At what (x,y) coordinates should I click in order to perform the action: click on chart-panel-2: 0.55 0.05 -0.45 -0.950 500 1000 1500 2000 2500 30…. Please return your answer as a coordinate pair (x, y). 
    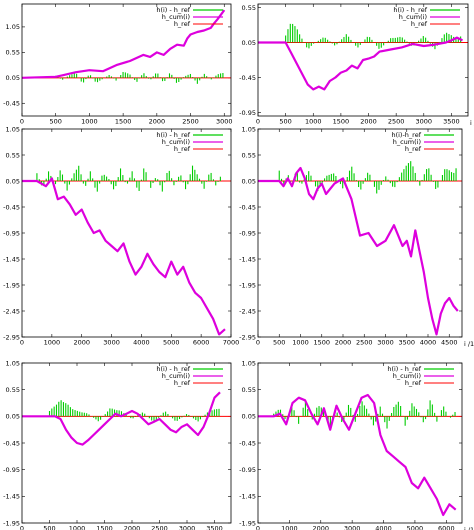
    Looking at the image, I should click on (356, 65).